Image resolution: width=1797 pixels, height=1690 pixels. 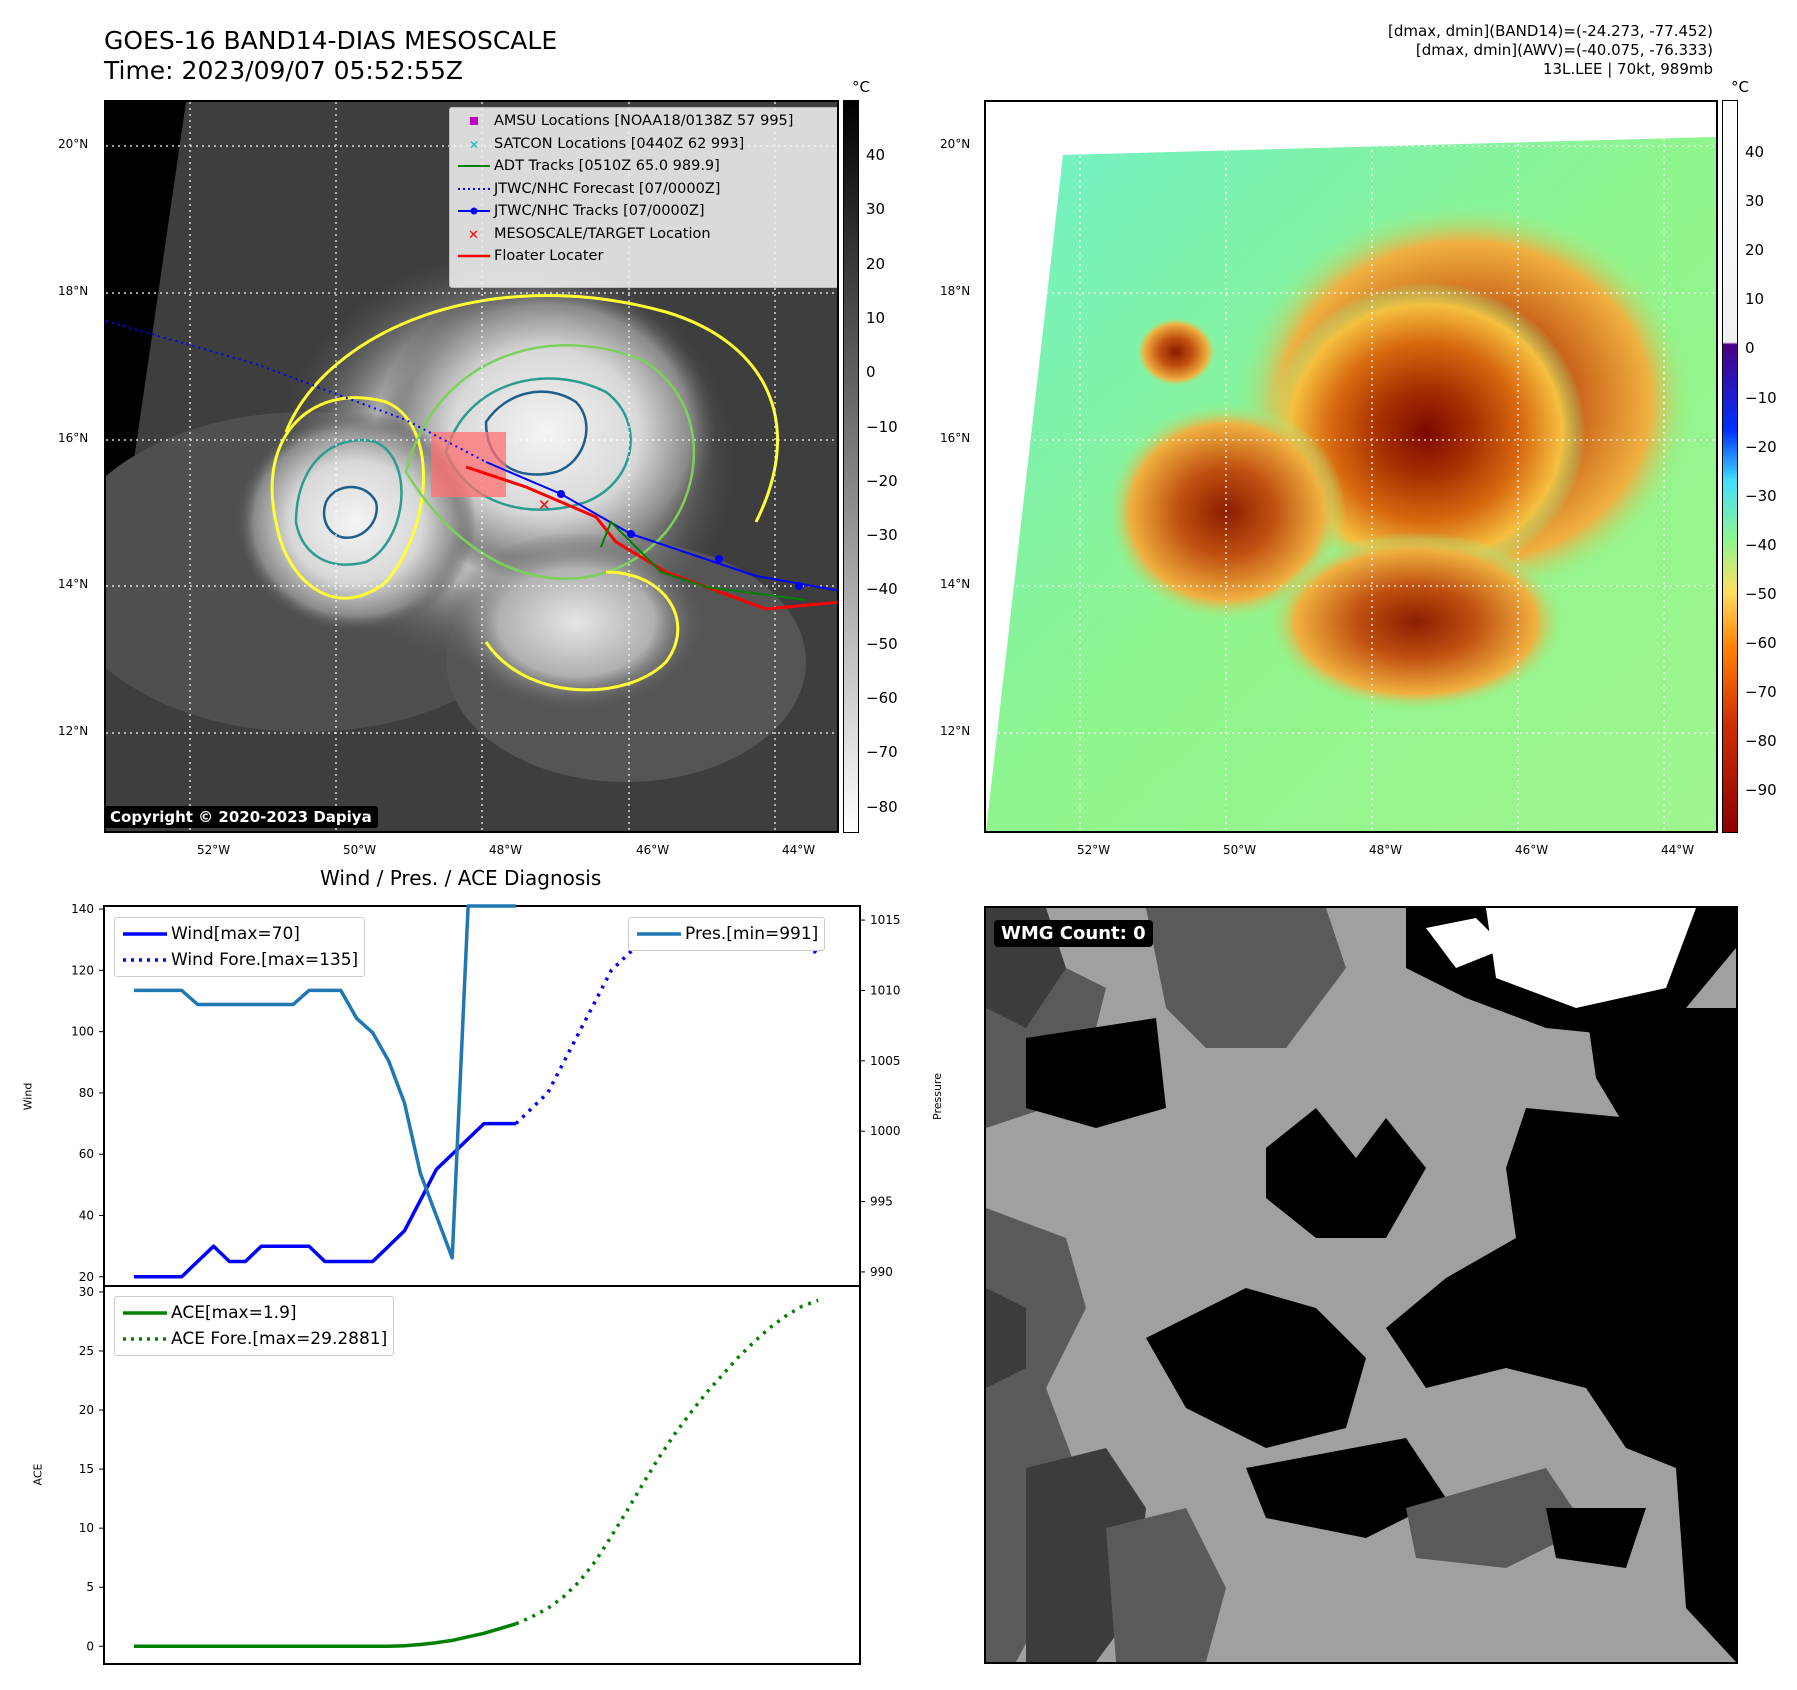 I want to click on legend-tracks: JTWC/NHC Tracks [07/0000Z], so click(x=645, y=211).